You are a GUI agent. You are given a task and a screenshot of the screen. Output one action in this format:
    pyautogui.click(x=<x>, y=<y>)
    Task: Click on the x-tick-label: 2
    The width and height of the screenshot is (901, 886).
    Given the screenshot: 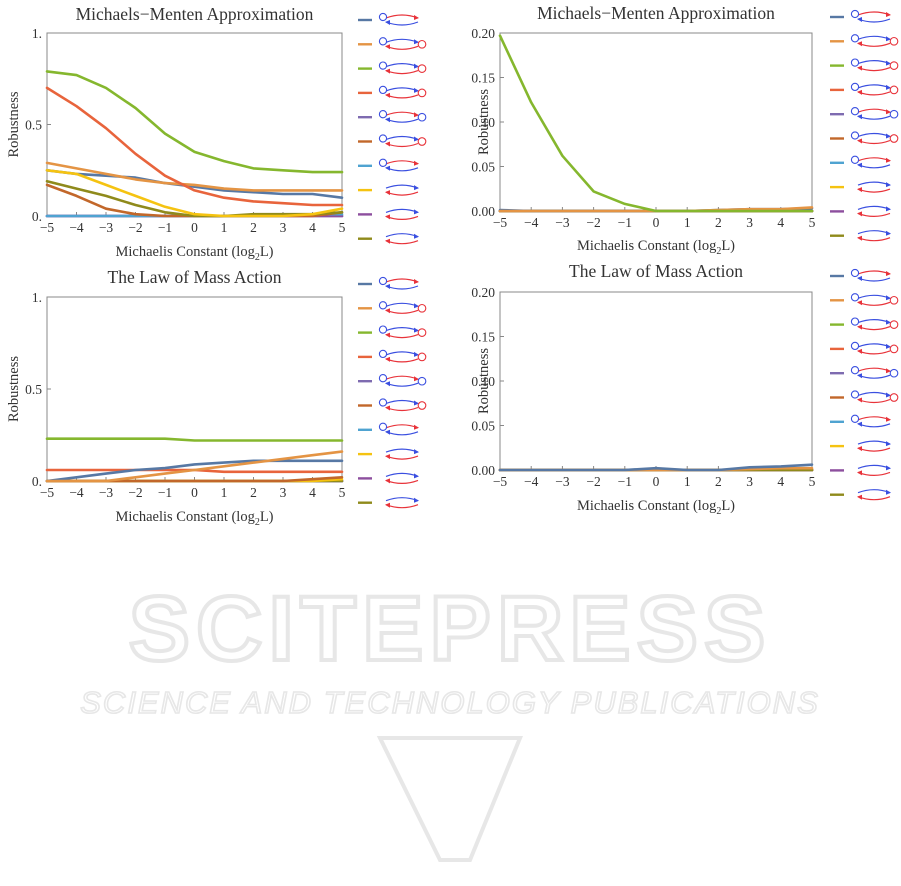 What is the action you would take?
    pyautogui.click(x=253, y=227)
    